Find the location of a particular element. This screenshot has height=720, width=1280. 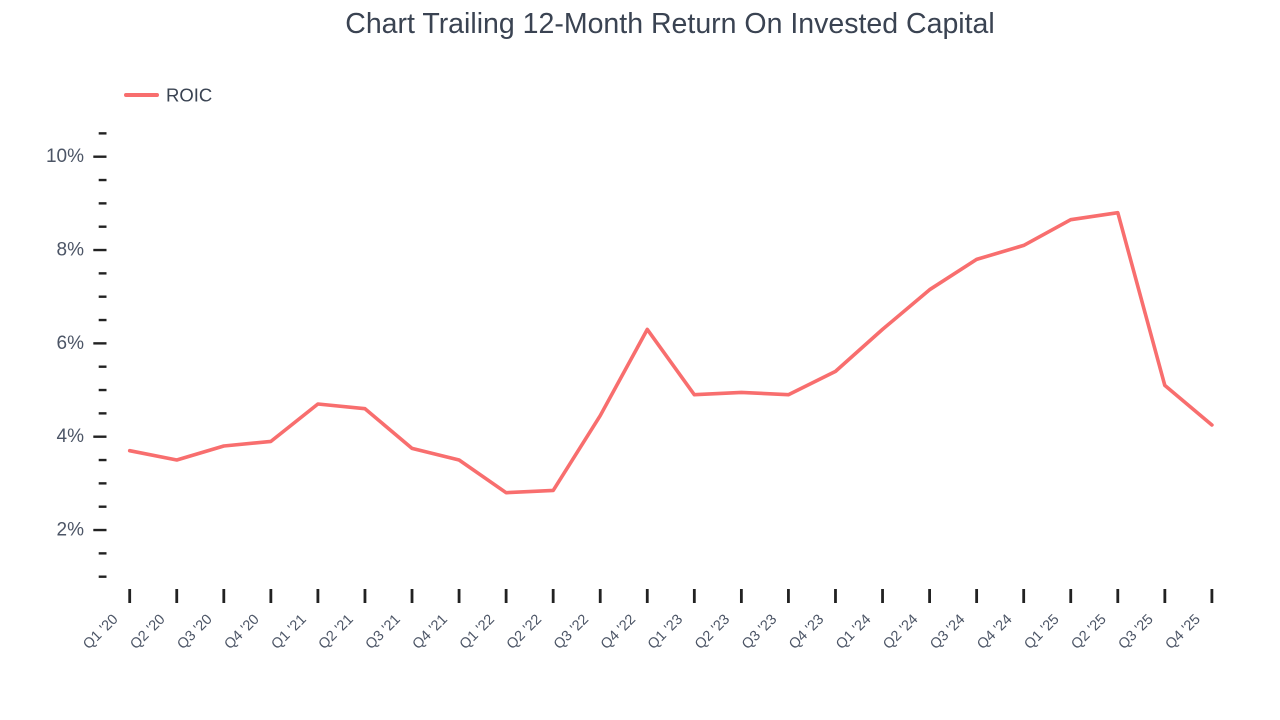

x-tick-label: Q1 '20 is located at coordinates (100, 632).